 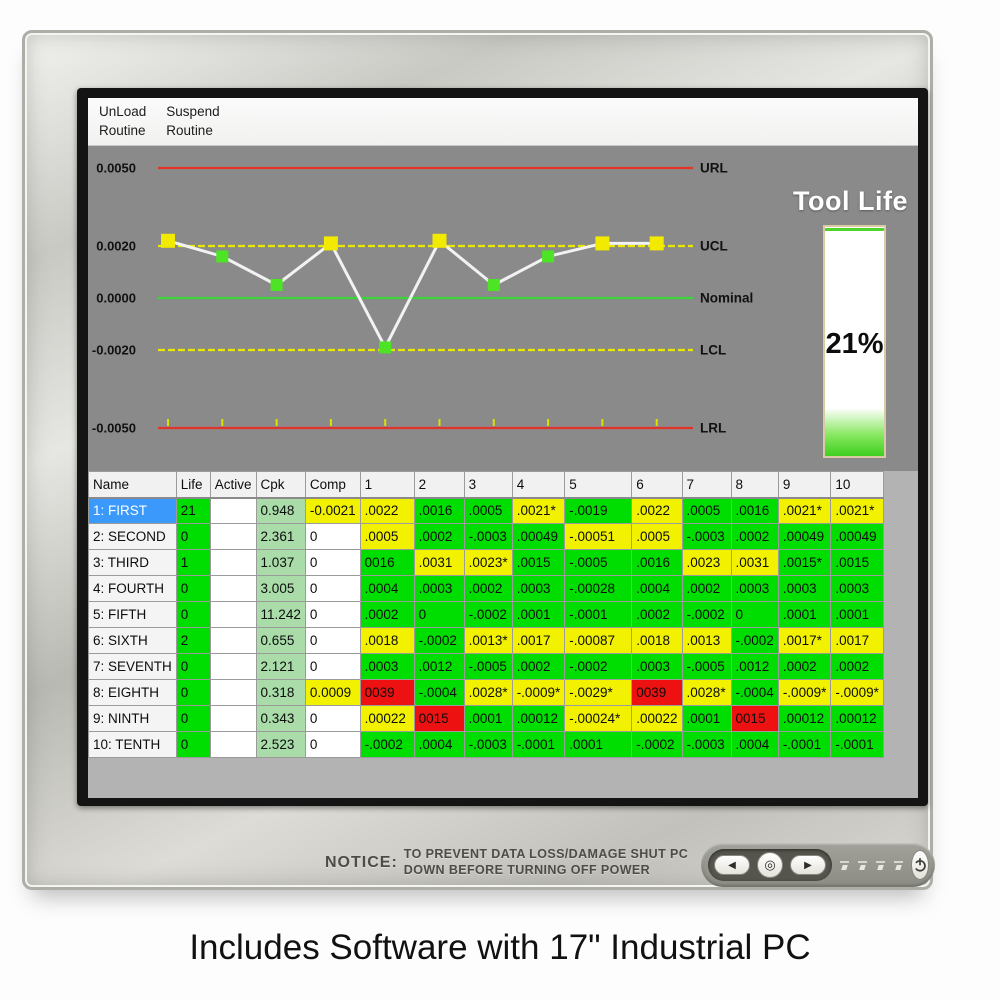 I want to click on cell-measurement: -.0019, so click(x=598, y=510).